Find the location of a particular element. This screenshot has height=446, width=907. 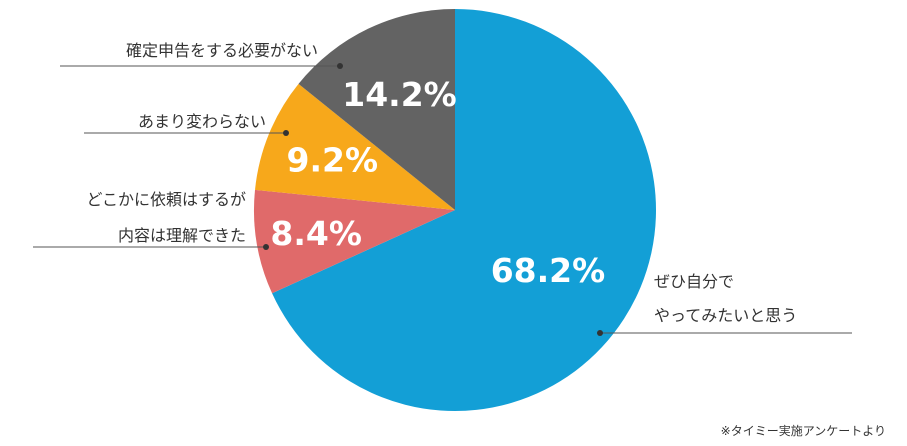

category-label-2-line-2: 内容は理解できた is located at coordinates (182, 235).